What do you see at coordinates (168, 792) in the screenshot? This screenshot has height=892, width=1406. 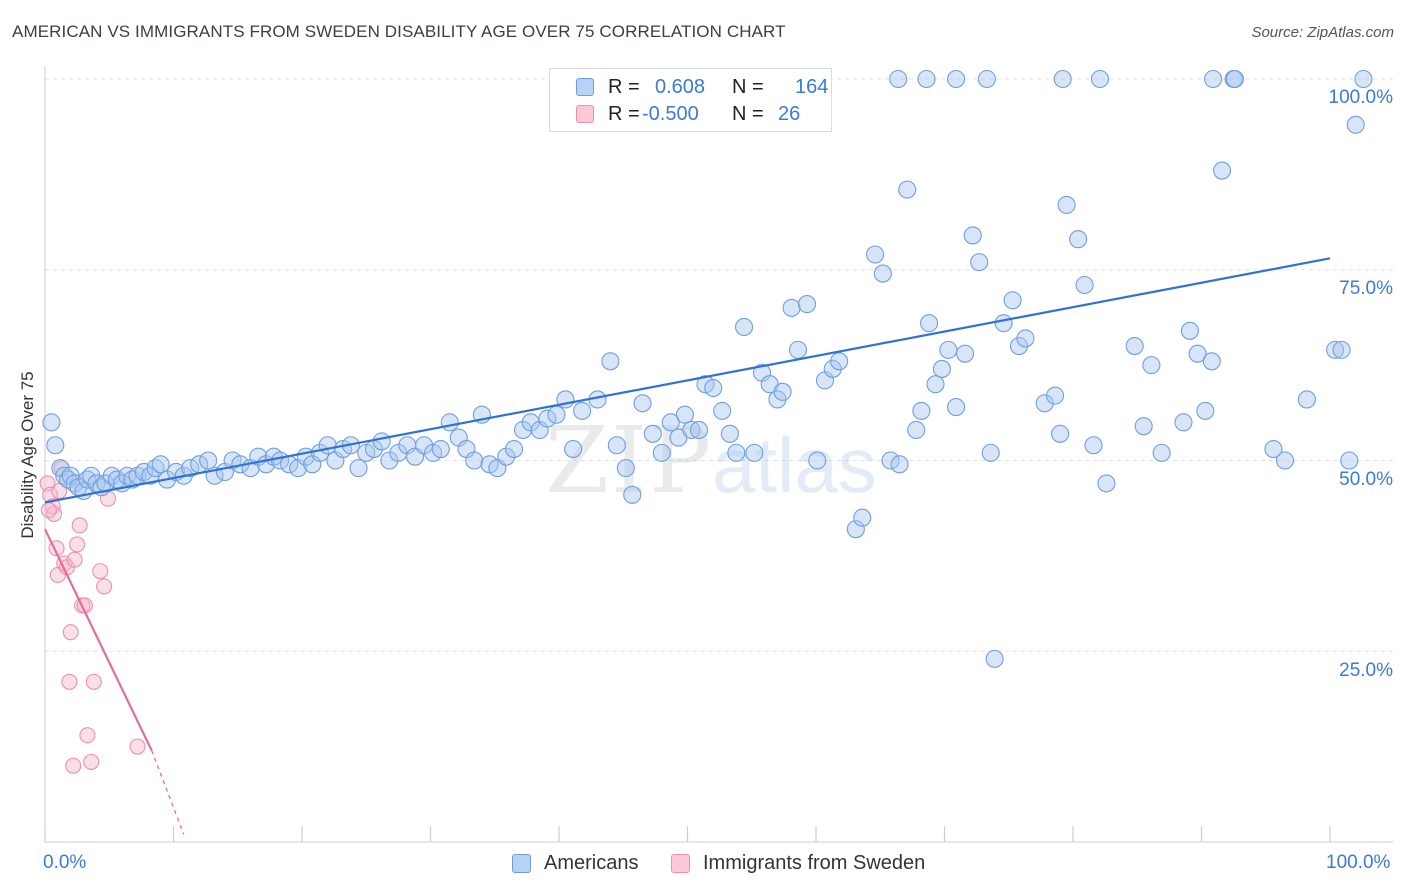 I see `sweden-trend-extension` at bounding box center [168, 792].